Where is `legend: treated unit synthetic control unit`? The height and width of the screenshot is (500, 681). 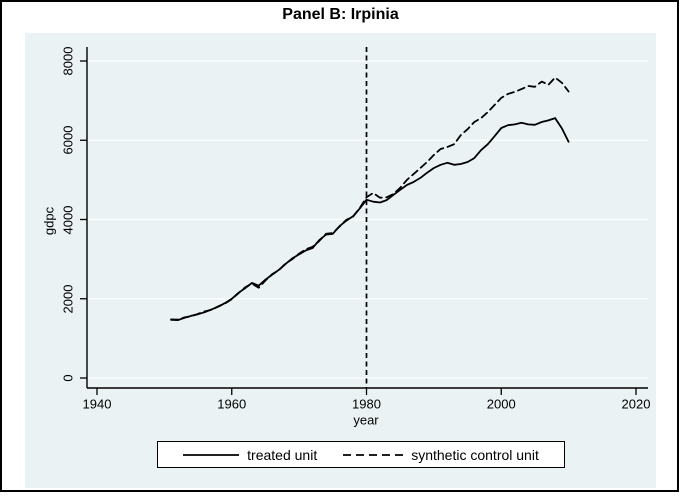 legend: treated unit synthetic control unit is located at coordinates (361, 454).